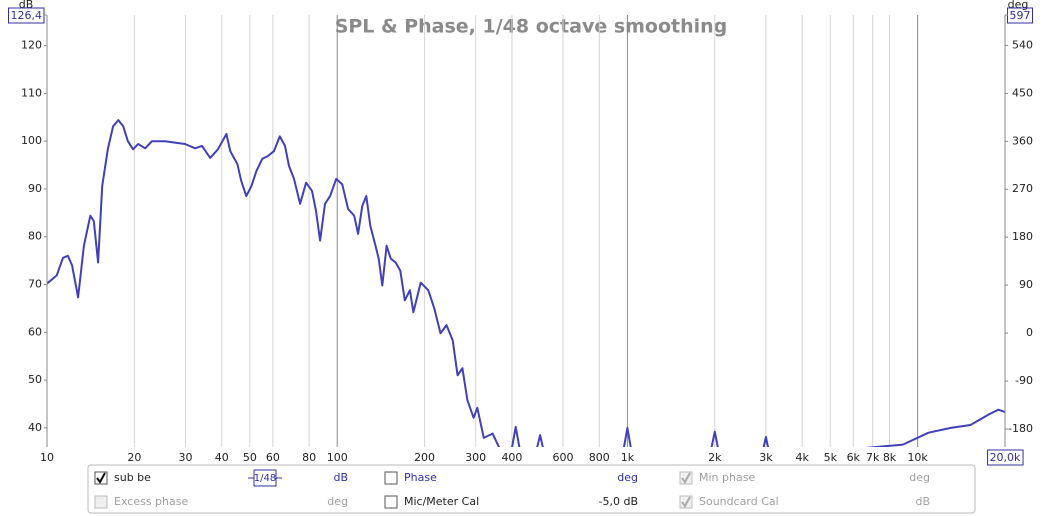 The width and height of the screenshot is (1063, 516). I want to click on control-panel, so click(531, 489).